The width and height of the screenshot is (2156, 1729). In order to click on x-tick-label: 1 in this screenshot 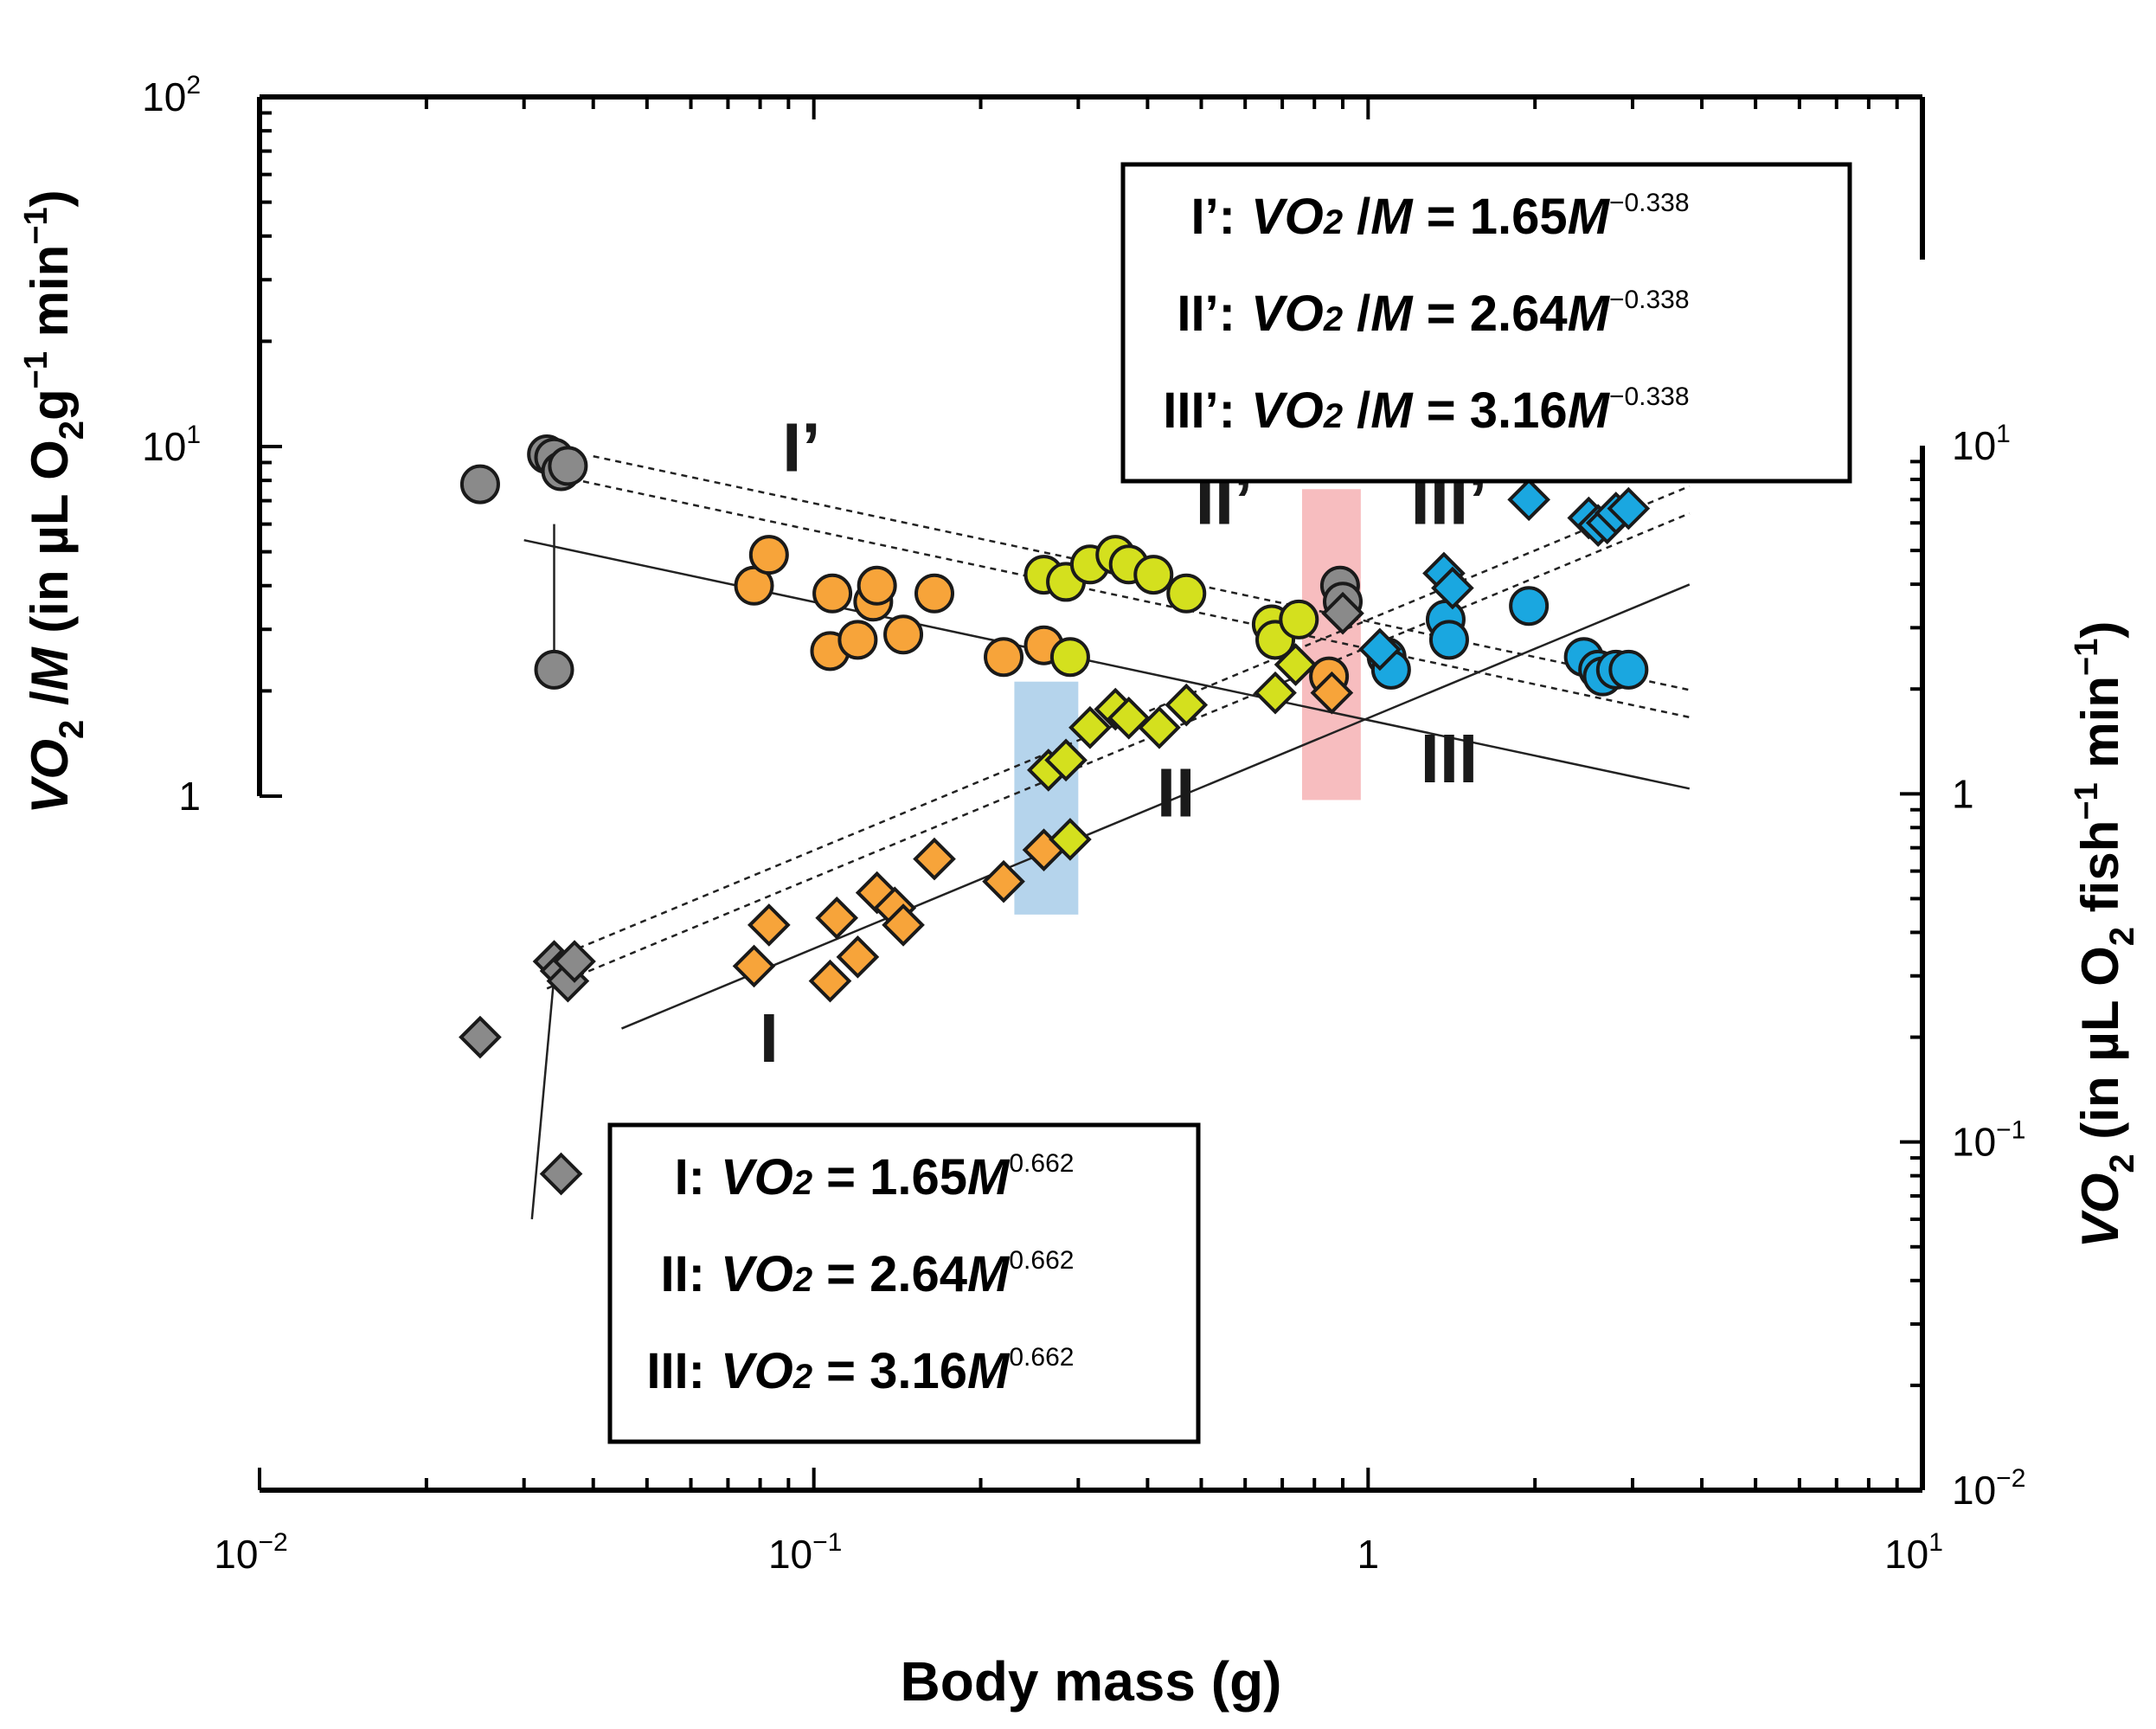, I will do `click(1368, 1554)`.